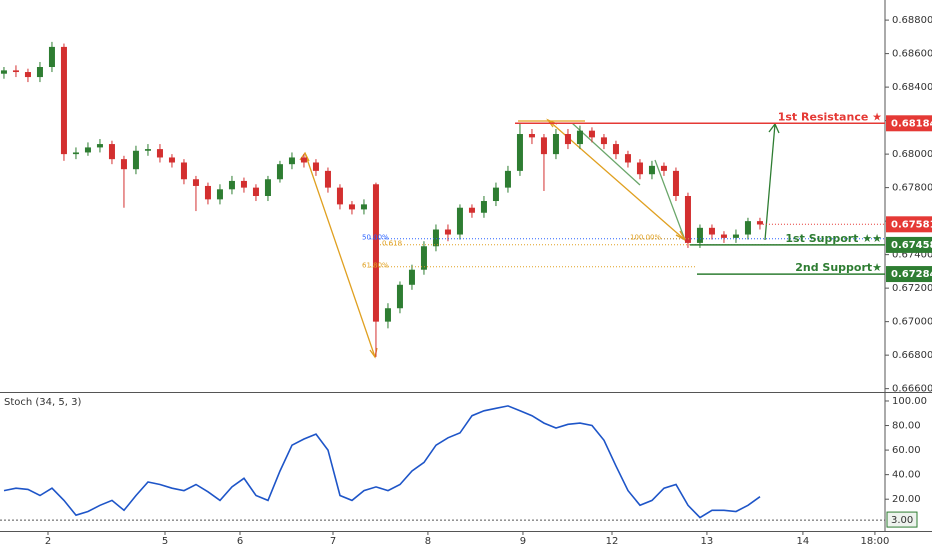  I want to click on x-tick-label: 13, so click(707, 541).